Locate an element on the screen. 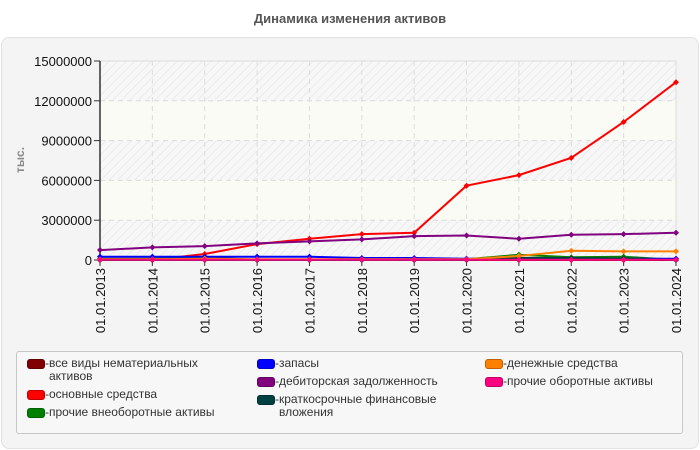 Image resolution: width=700 pixels, height=450 pixels. legend-label: основные средства is located at coordinates (103, 394).